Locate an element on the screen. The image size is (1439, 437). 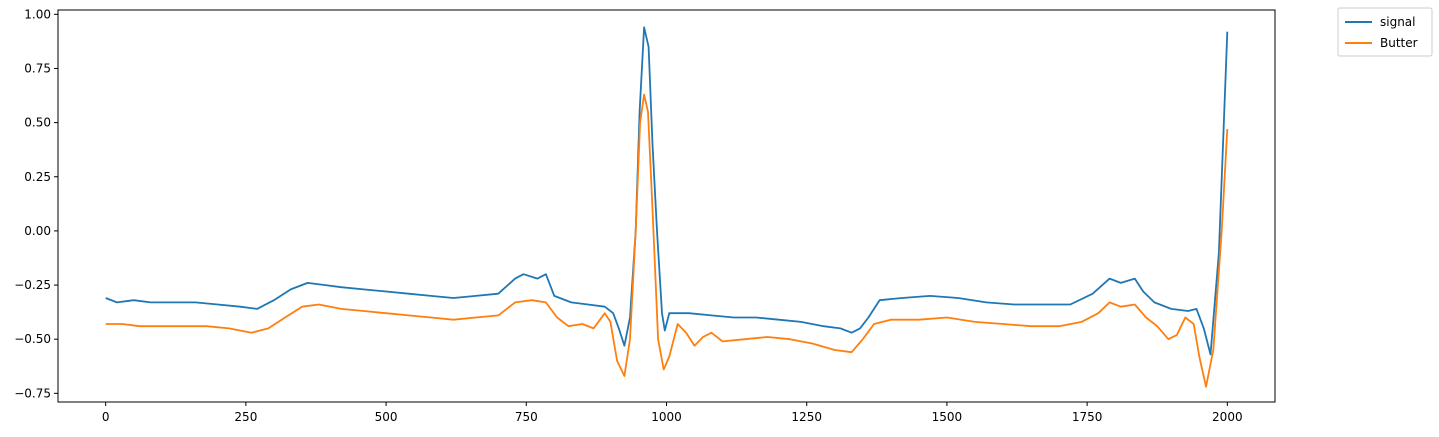
y-tick-label: 0.50 is located at coordinates (37, 123).